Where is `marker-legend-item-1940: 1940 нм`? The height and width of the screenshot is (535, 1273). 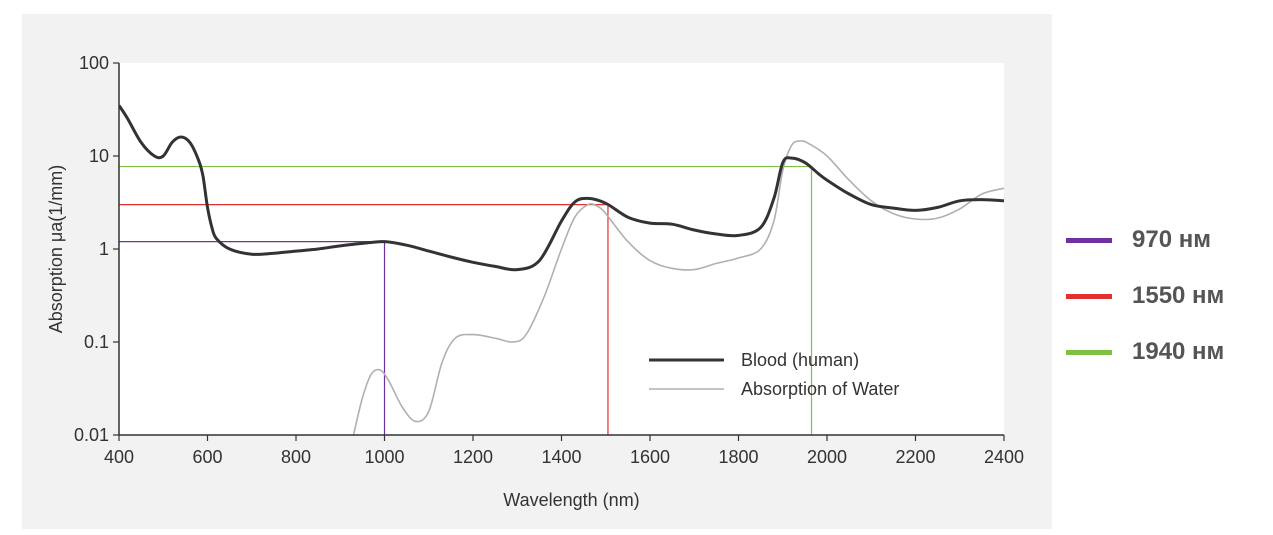
marker-legend-item-1940: 1940 нм is located at coordinates (1166, 352).